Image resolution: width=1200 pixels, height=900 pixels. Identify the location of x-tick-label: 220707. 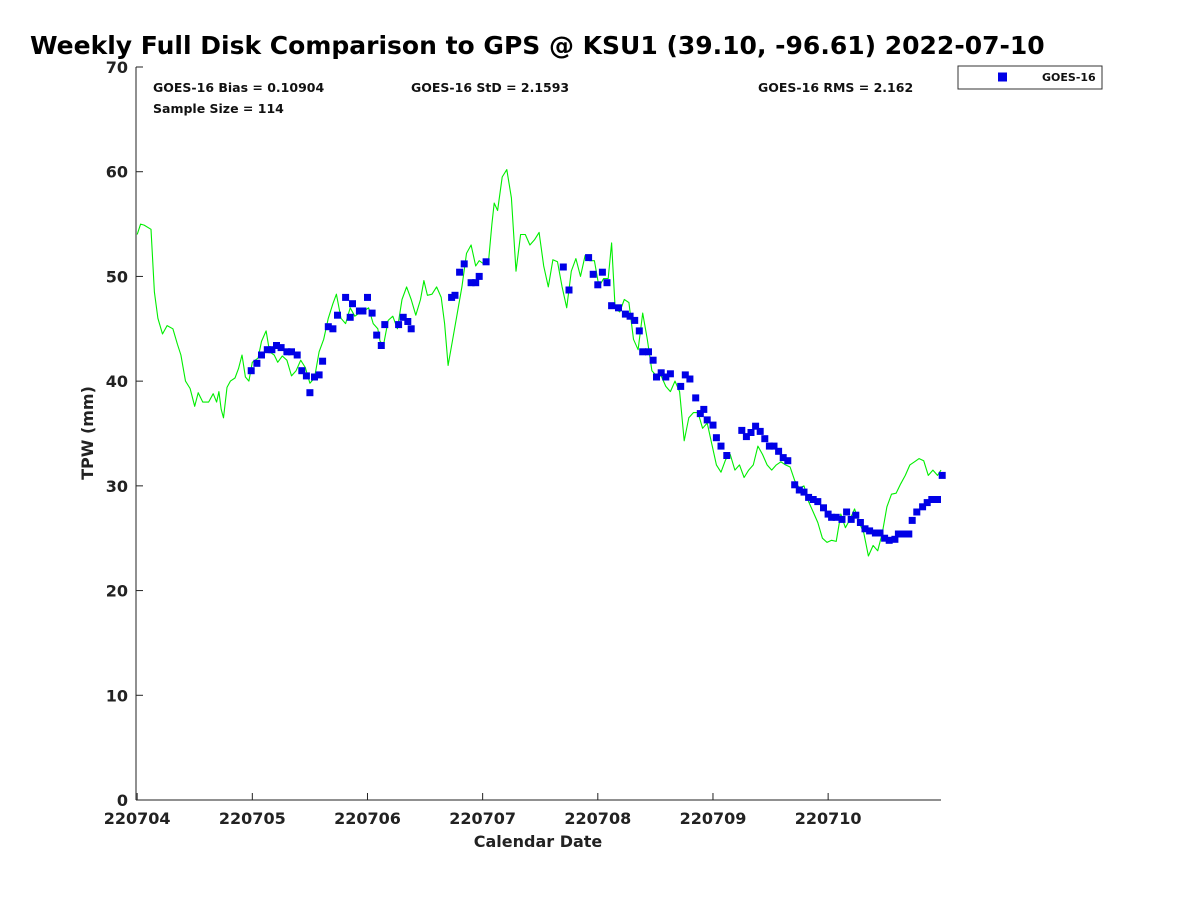
(482, 818).